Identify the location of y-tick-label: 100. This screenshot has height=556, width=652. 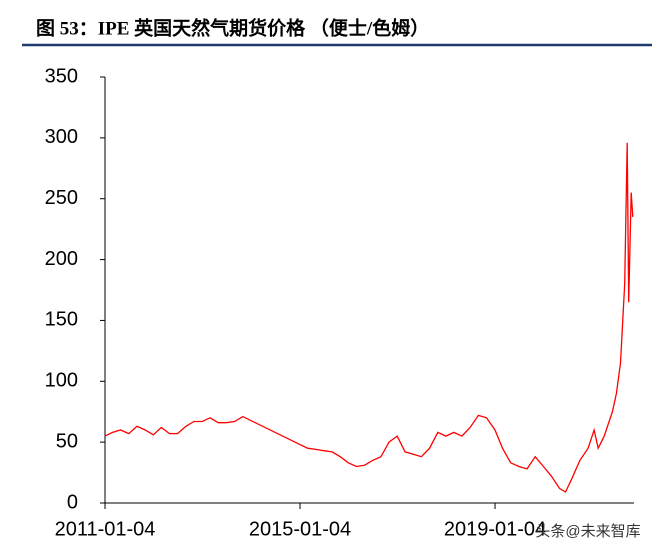
(61, 381).